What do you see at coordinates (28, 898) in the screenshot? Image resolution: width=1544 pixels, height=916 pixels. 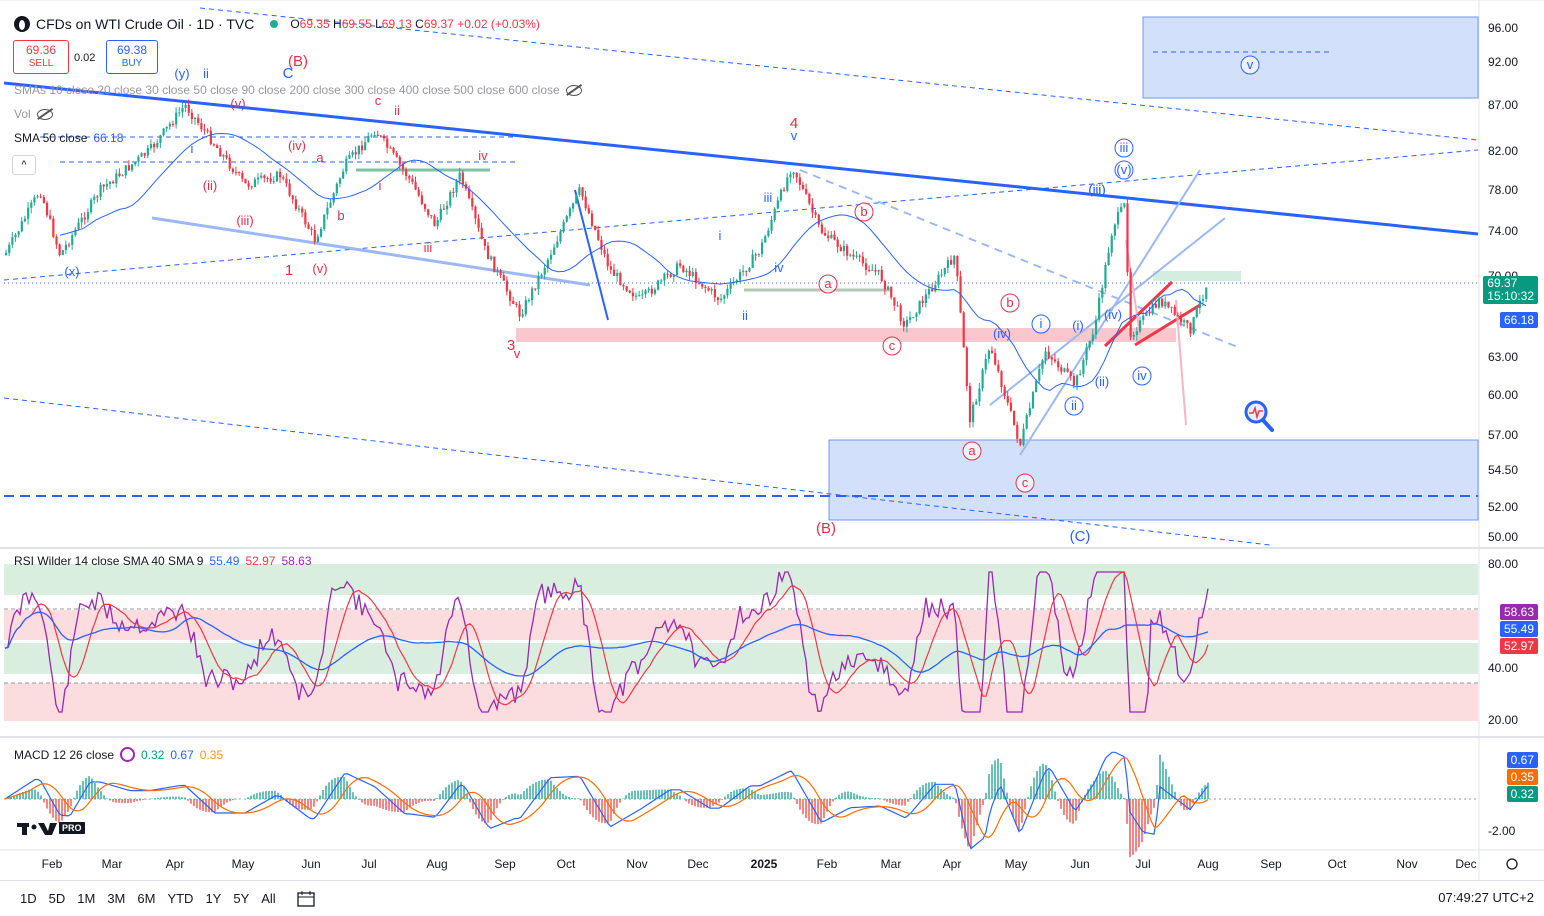 I see `tf-1d: 1D` at bounding box center [28, 898].